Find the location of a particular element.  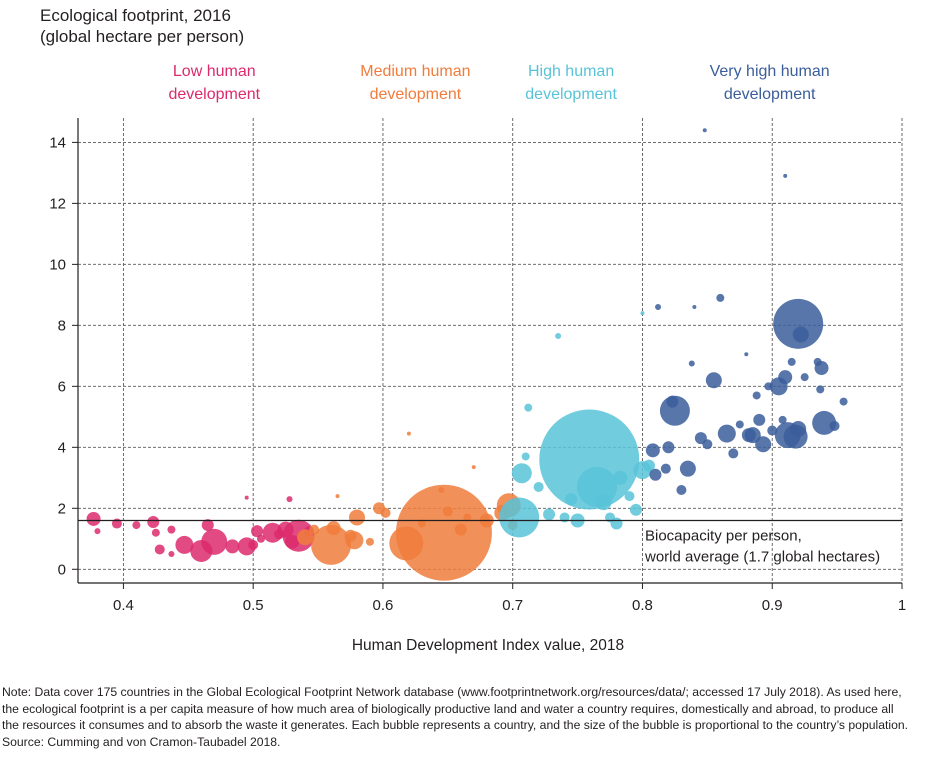

group-label-line-1: High human is located at coordinates (571, 71).